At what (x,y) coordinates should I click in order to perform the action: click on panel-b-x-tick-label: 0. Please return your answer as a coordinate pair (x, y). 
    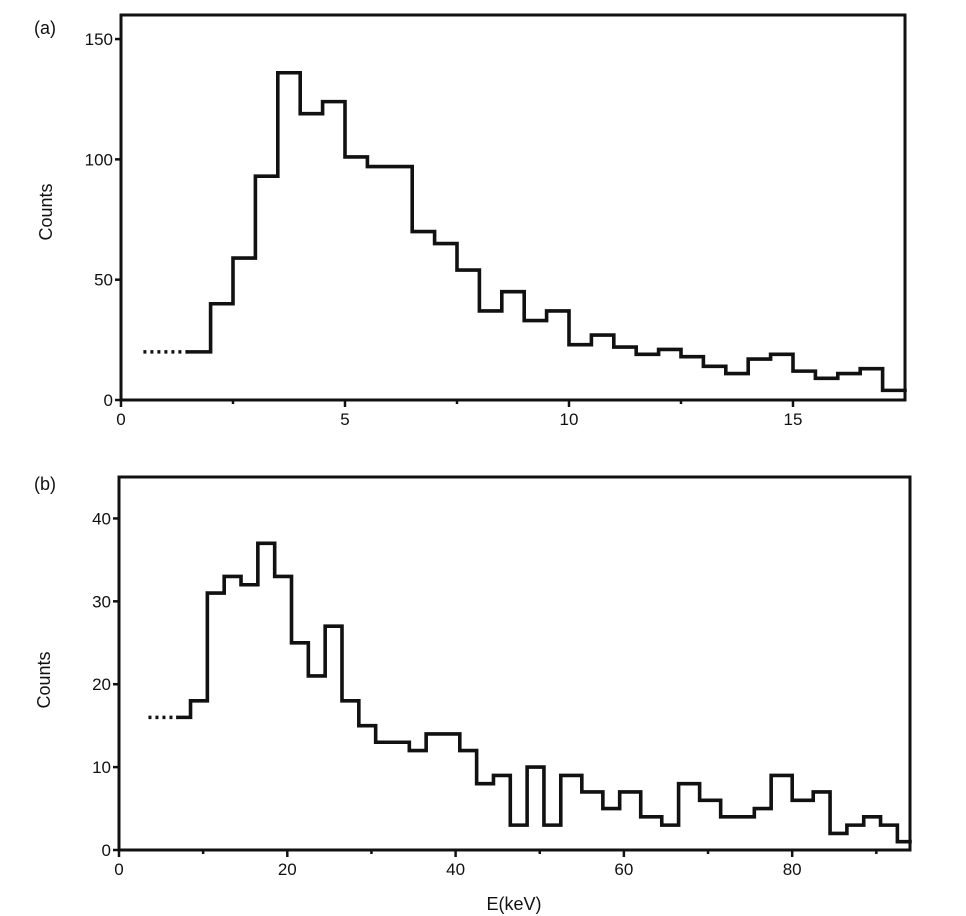
    Looking at the image, I should click on (118, 869).